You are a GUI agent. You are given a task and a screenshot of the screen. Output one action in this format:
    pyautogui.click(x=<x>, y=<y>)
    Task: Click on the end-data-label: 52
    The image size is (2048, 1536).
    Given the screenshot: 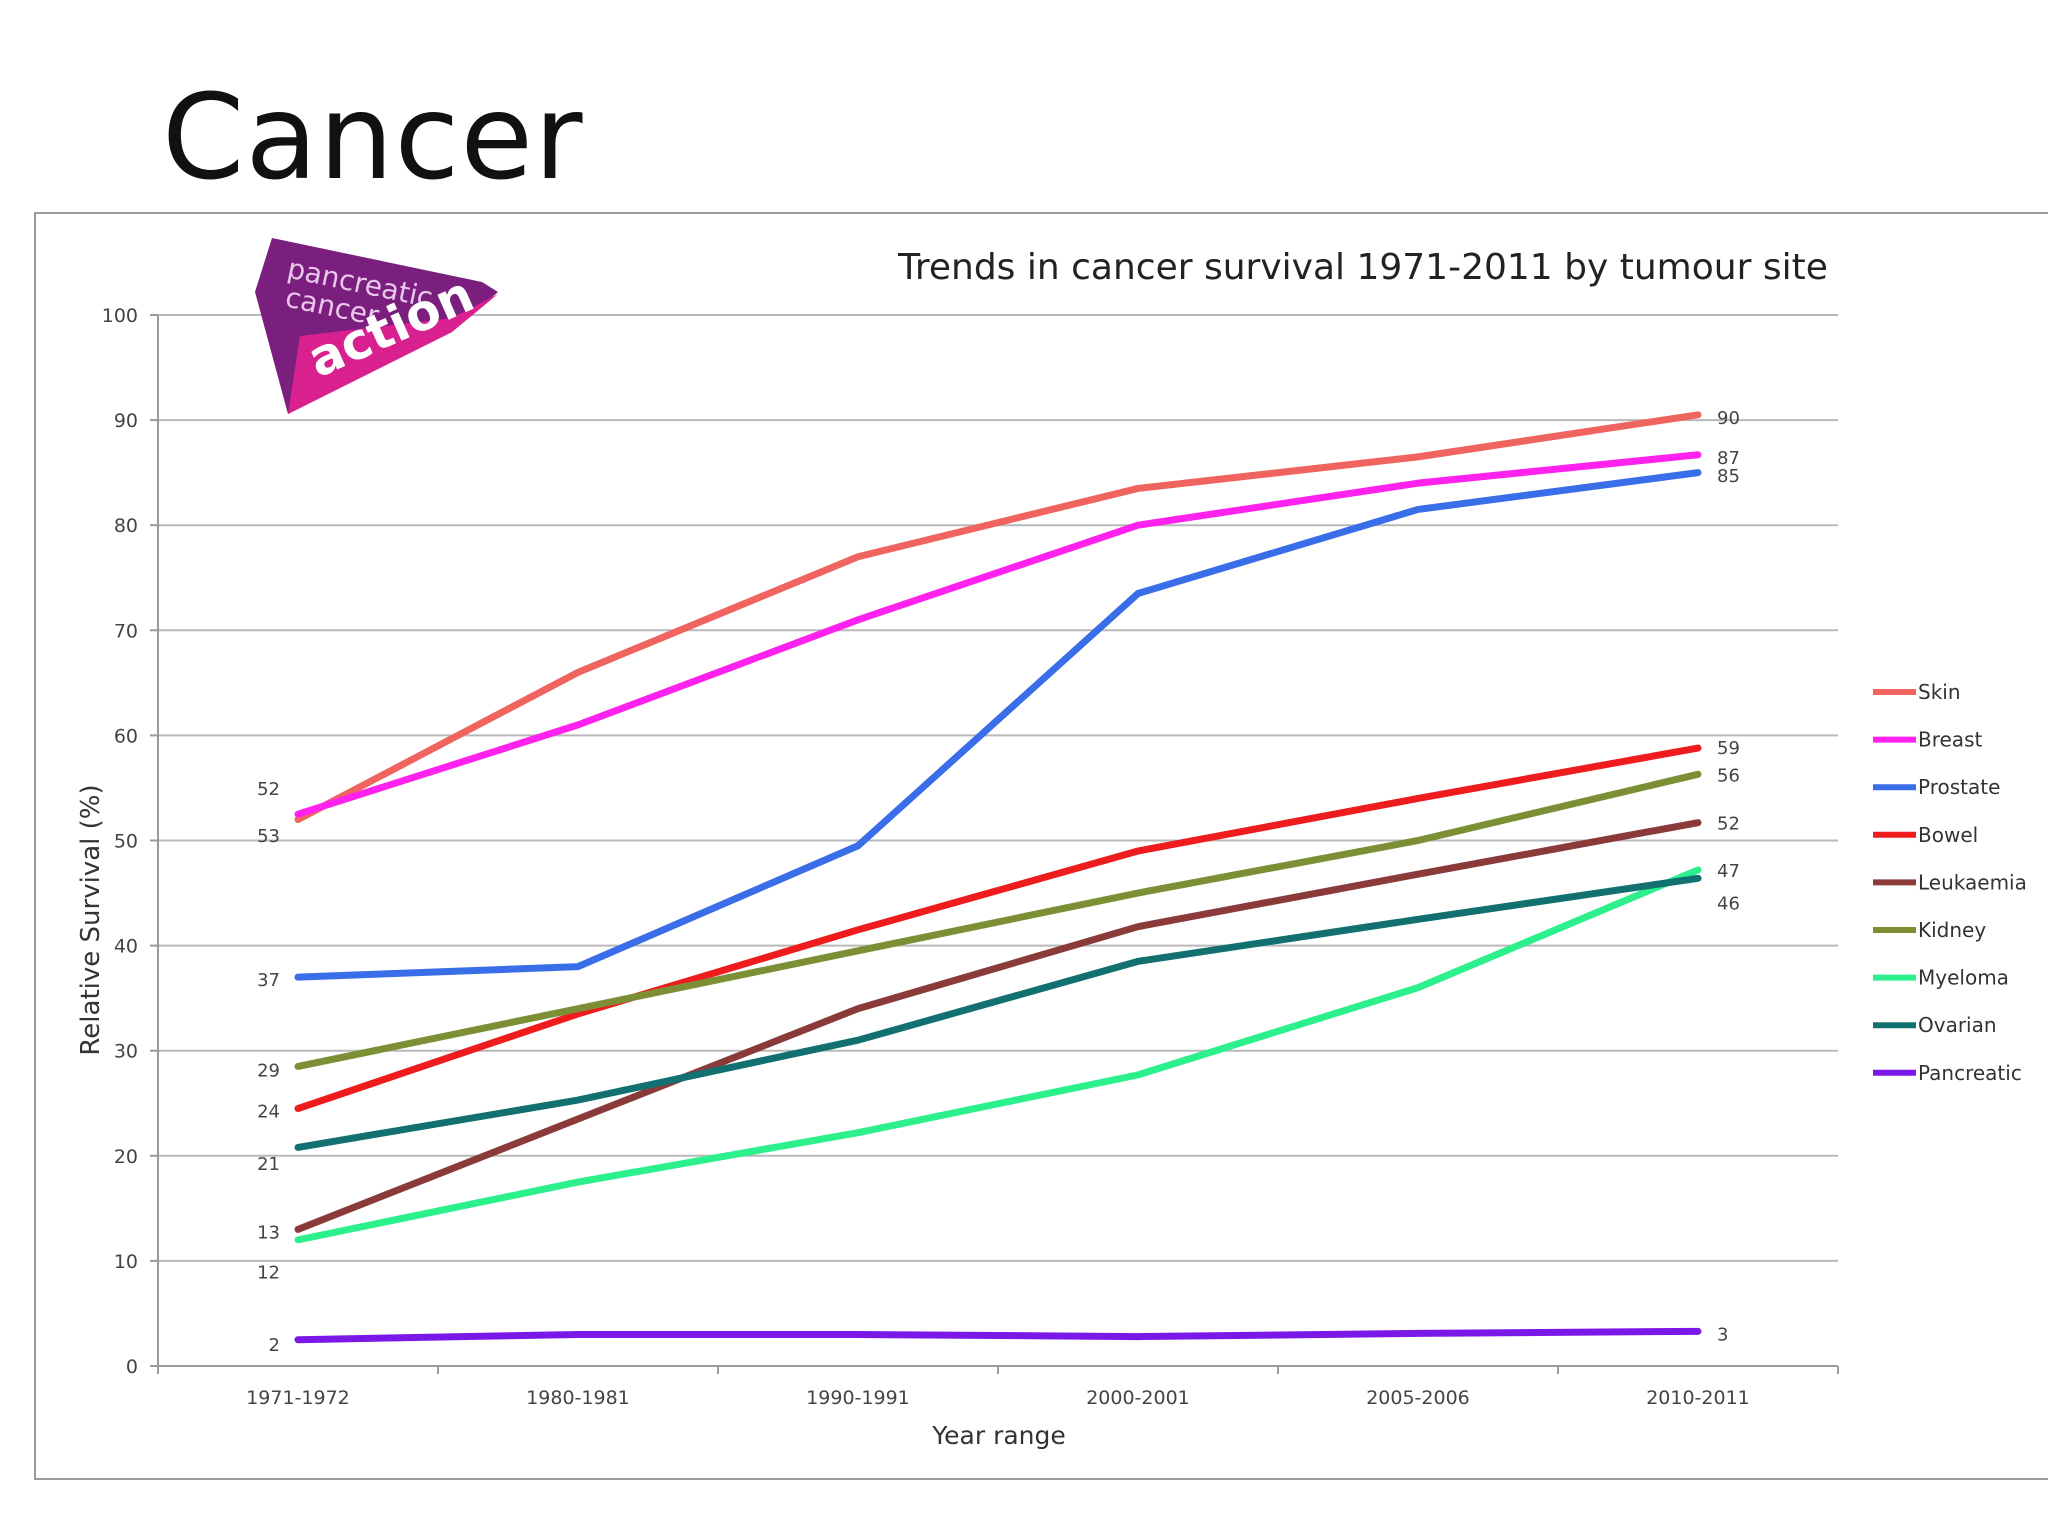 What is the action you would take?
    pyautogui.click(x=1728, y=824)
    